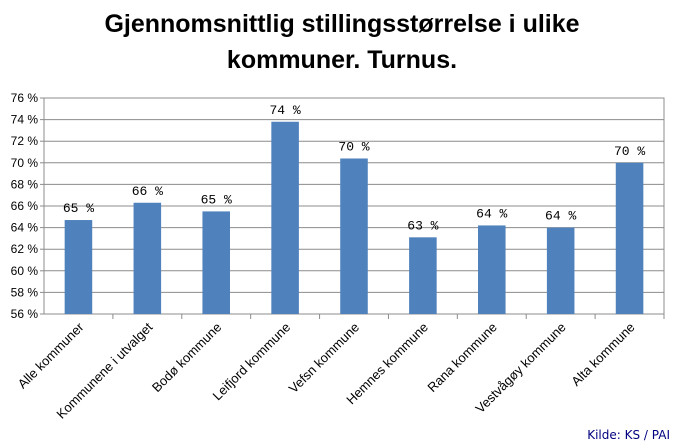  What do you see at coordinates (25, 292) in the screenshot?
I see `y-tick-label: 58 %` at bounding box center [25, 292].